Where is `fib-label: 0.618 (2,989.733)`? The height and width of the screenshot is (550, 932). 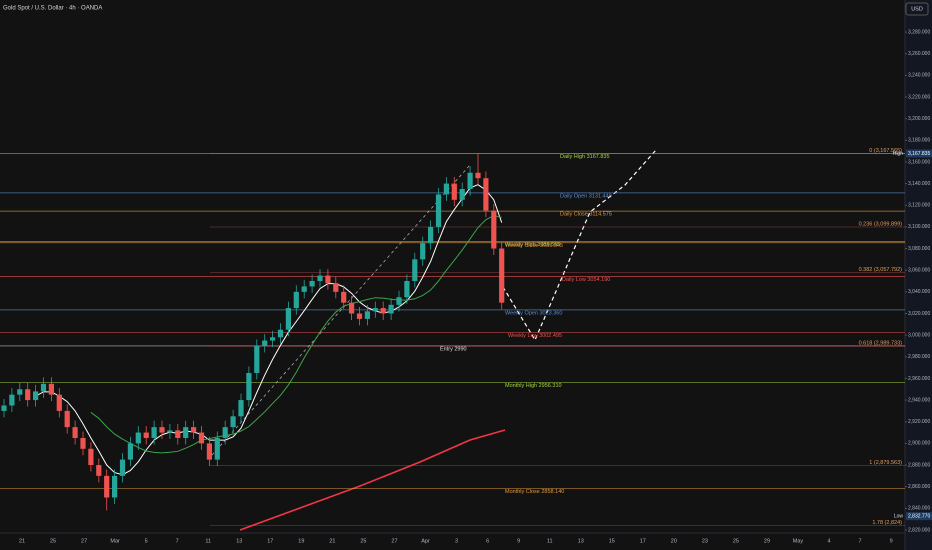 fib-label: 0.618 (2,989.733) is located at coordinates (881, 344).